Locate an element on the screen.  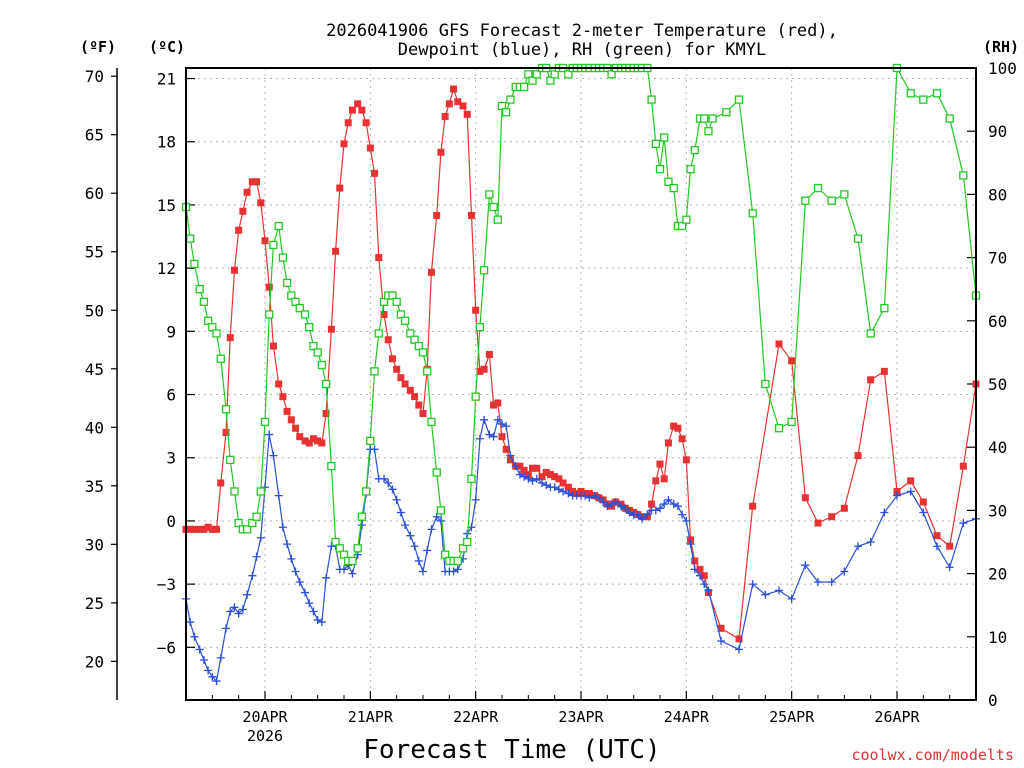
rh-tick-label: 0 is located at coordinates (993, 700).